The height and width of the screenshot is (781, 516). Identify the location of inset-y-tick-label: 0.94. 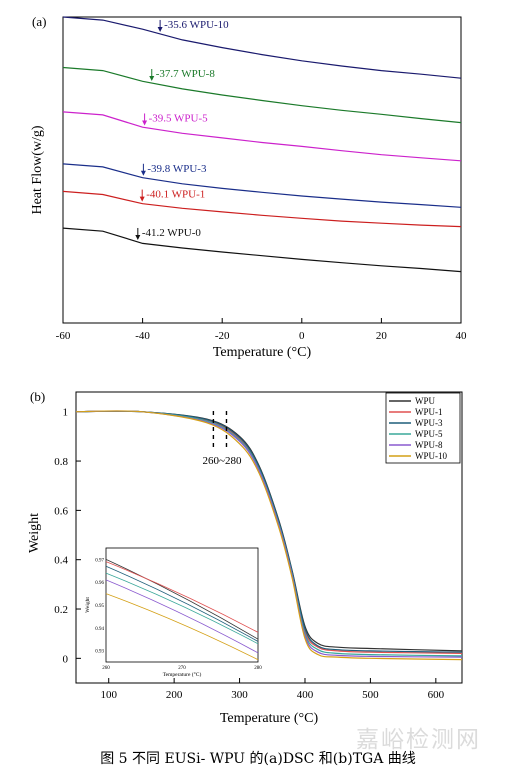
(99, 629).